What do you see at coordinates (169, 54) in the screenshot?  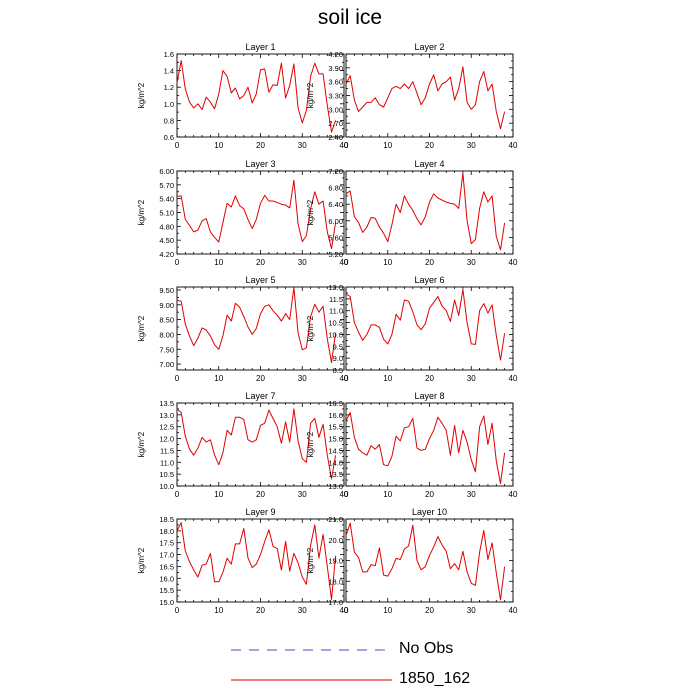 I see `y-tick-label: 1.6` at bounding box center [169, 54].